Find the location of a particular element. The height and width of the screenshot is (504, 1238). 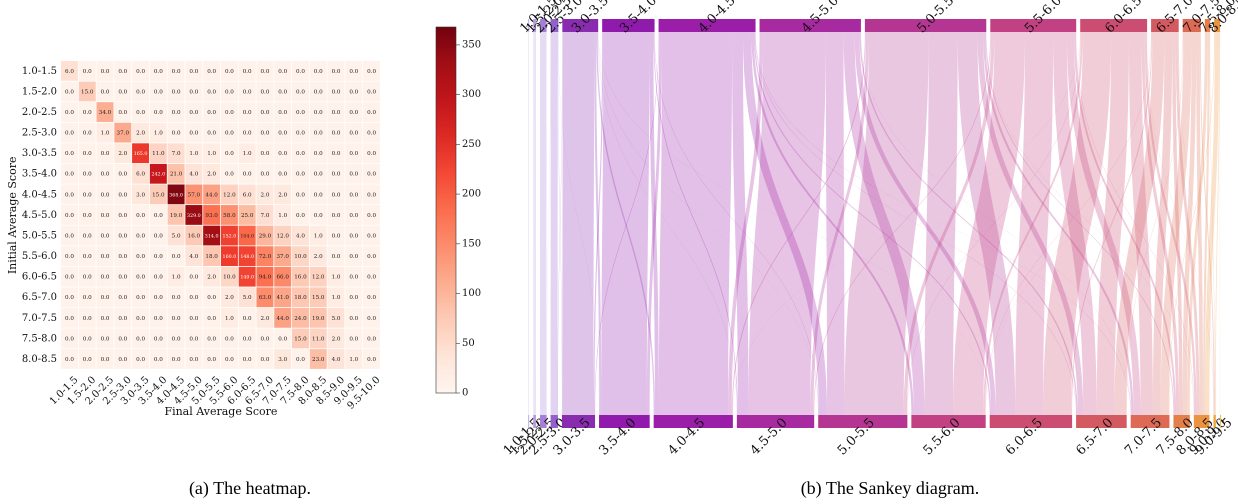

heatmap-cell-label: 23.0 is located at coordinates (318, 360).